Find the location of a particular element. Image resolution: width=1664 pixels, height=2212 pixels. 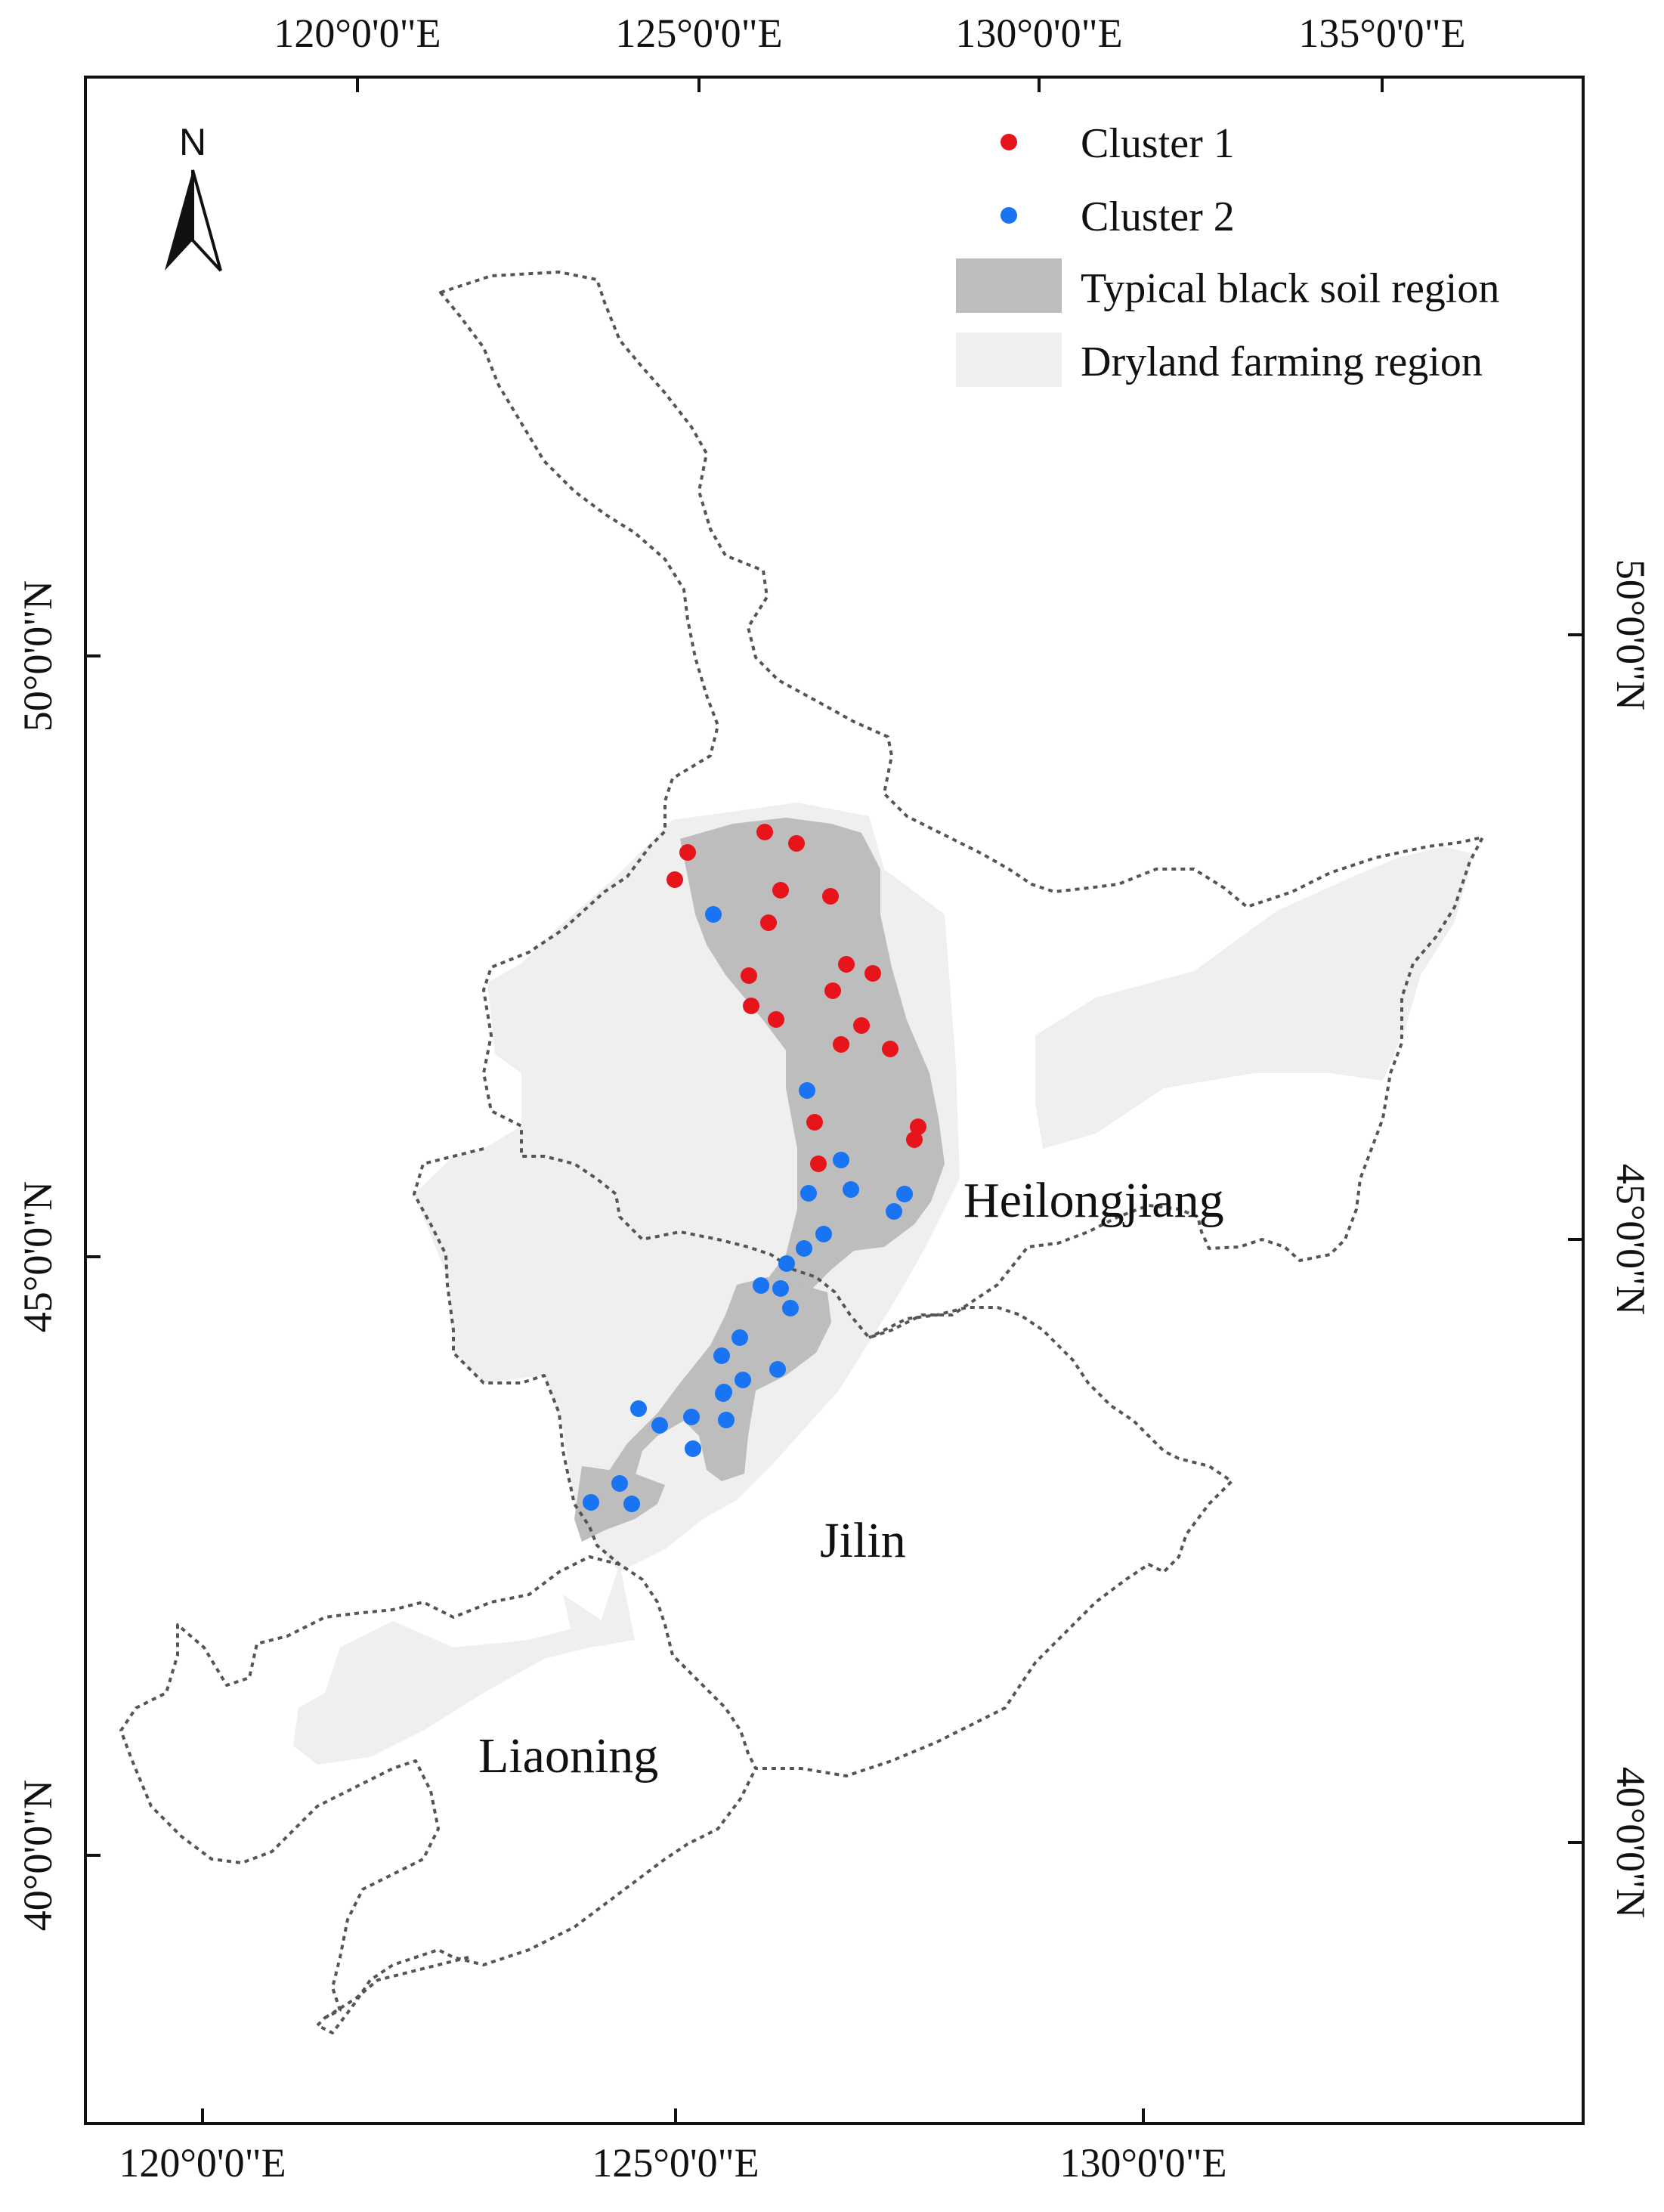

legend-black-soil-label: Typical black soil region is located at coordinates (1290, 288).